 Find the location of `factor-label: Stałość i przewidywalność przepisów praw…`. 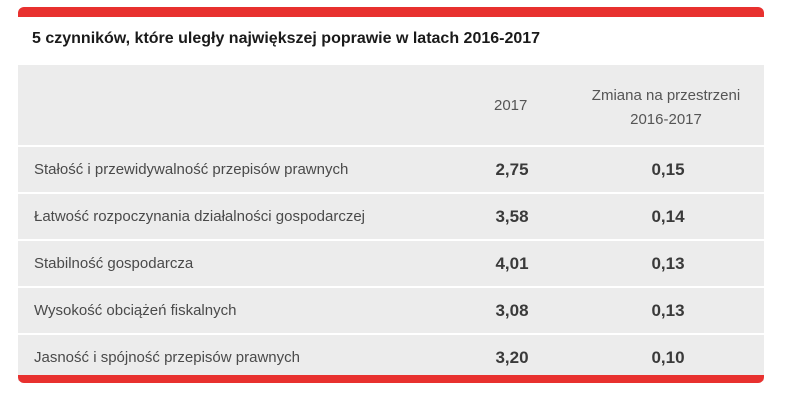

factor-label: Stałość i przewidywalność przepisów praw… is located at coordinates (191, 169).